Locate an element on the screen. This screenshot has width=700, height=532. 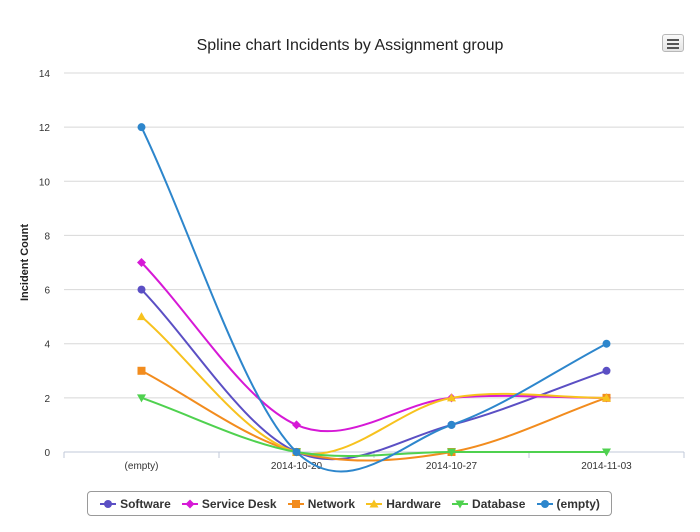
legend-label: Service Desk is located at coordinates (239, 503).